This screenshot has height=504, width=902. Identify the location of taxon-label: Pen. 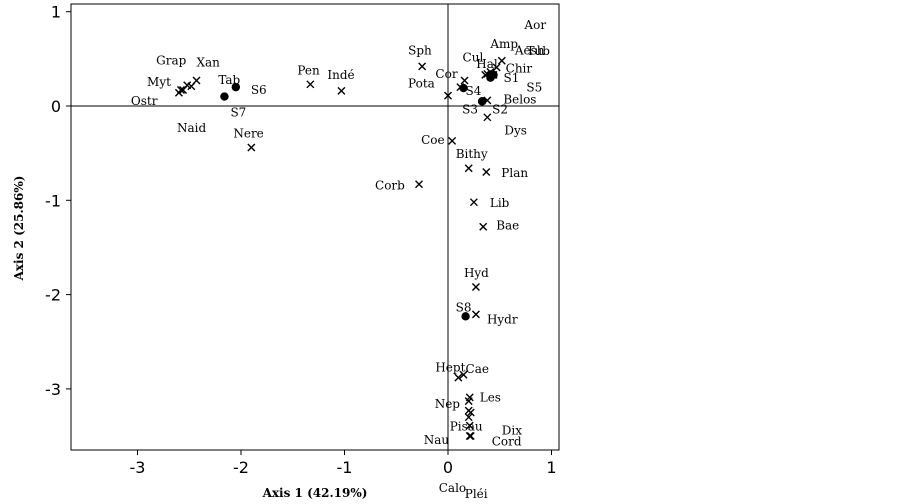
(308, 70).